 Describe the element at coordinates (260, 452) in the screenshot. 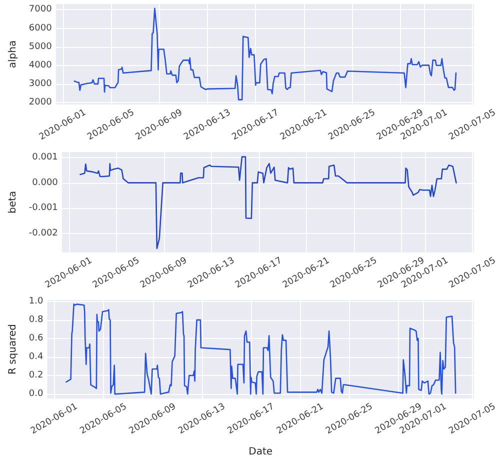

I see `x-axis-title: Date` at that location.